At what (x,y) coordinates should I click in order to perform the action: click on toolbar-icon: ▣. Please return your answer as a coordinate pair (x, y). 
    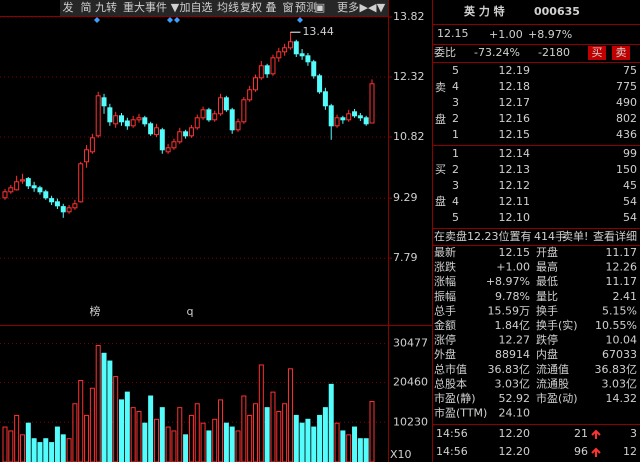
    Looking at the image, I should click on (320, 7).